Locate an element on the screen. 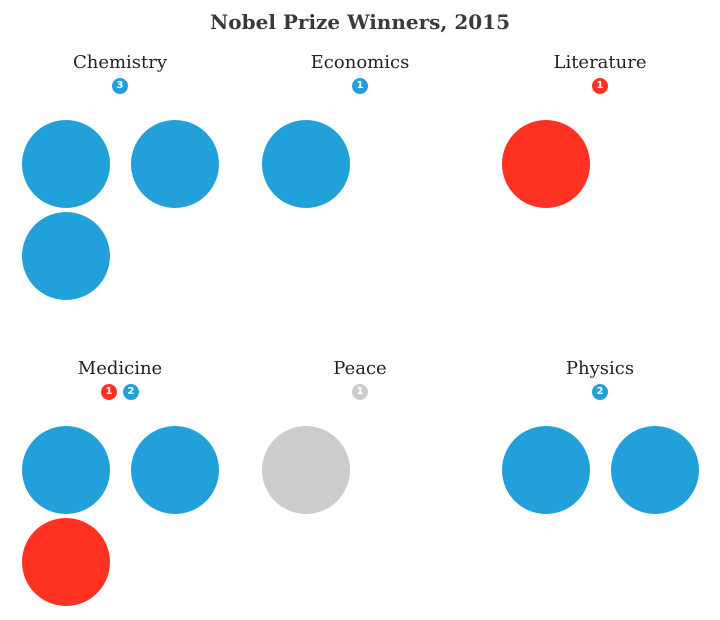  badge-group-peace: 1 is located at coordinates (360, 392).